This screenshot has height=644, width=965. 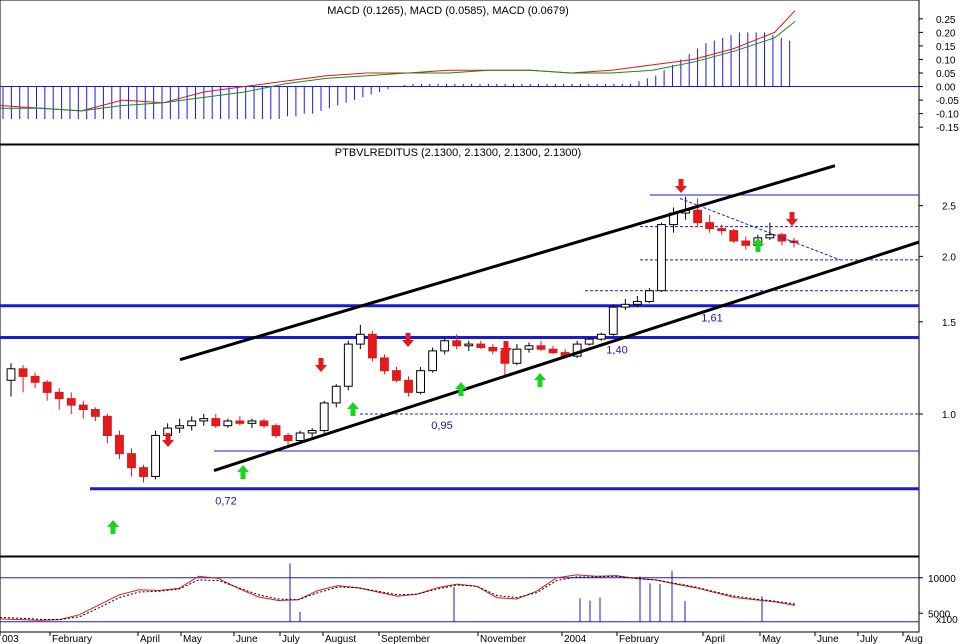 What do you see at coordinates (942, 579) in the screenshot?
I see `volume-y-tick-label: 10000` at bounding box center [942, 579].